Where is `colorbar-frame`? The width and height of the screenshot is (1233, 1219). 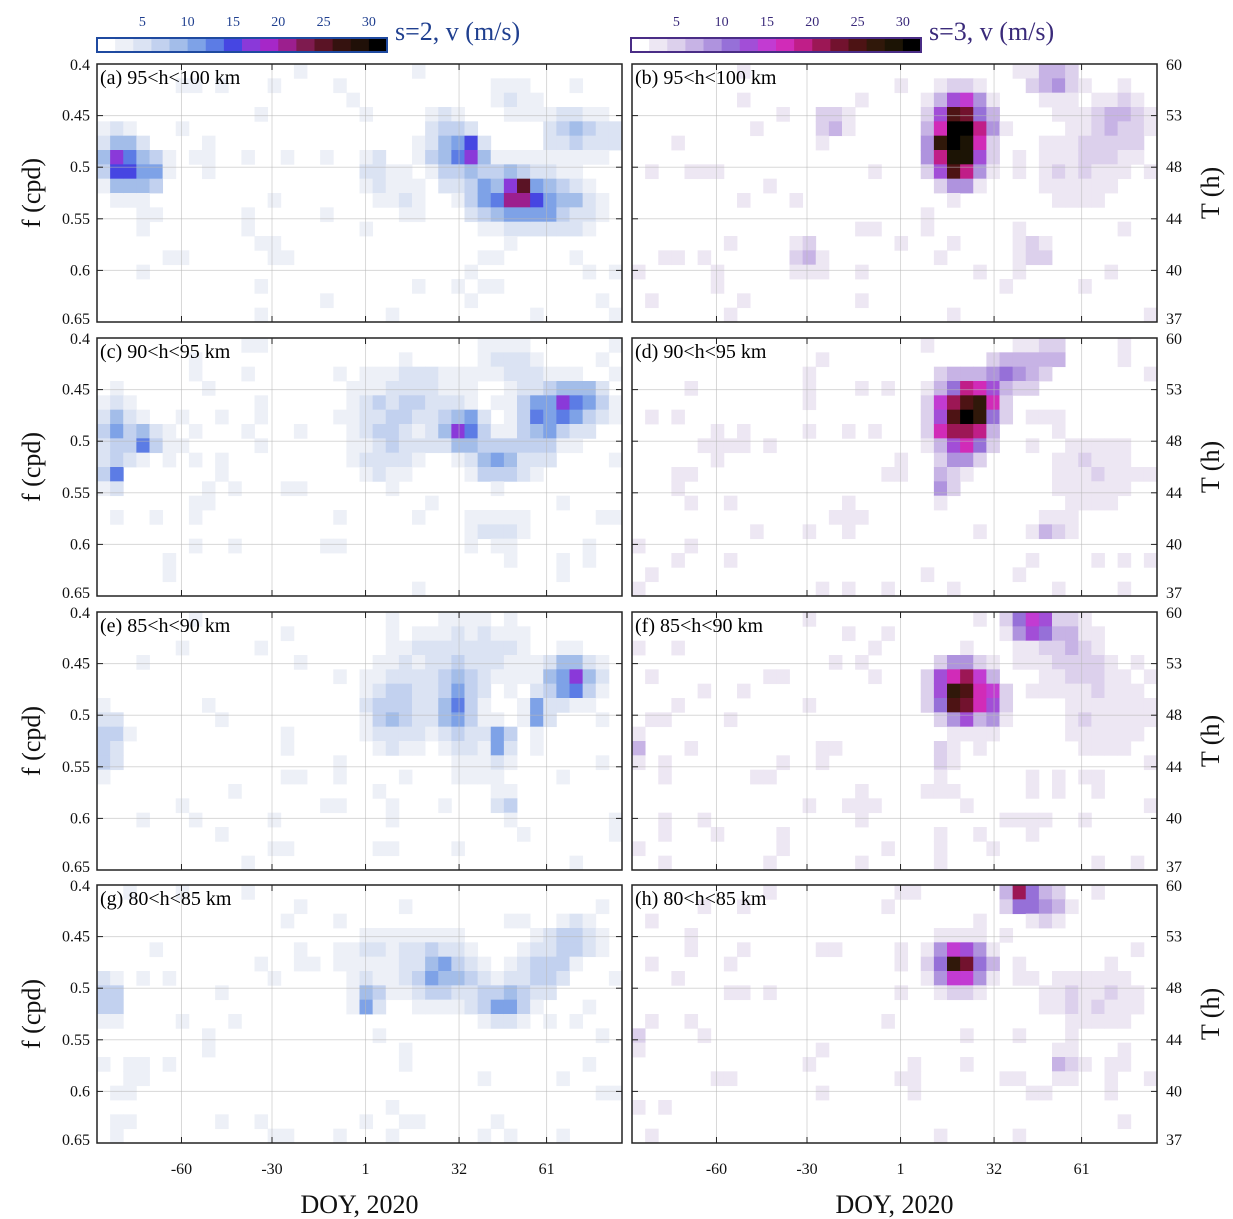 colorbar-frame is located at coordinates (776, 45).